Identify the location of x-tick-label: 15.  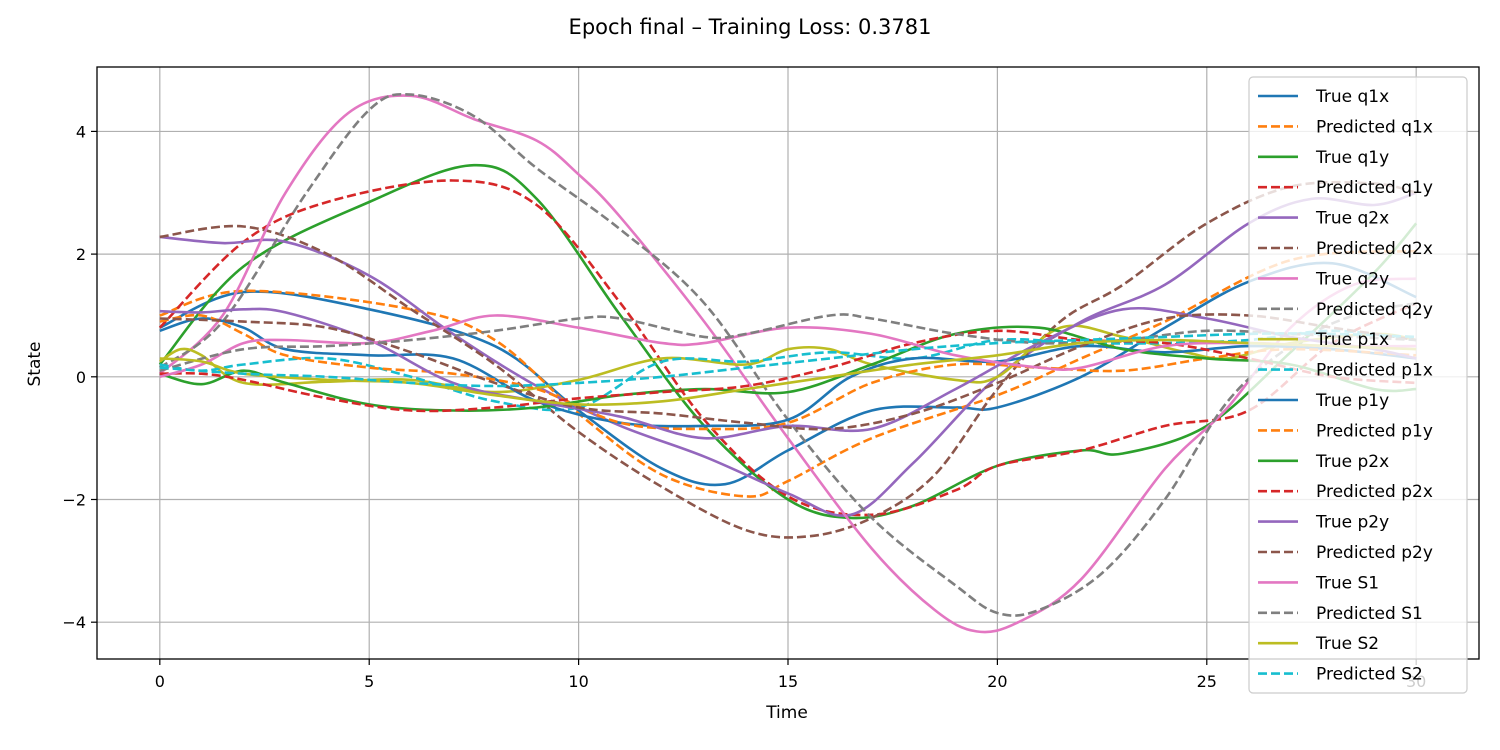
(788, 681).